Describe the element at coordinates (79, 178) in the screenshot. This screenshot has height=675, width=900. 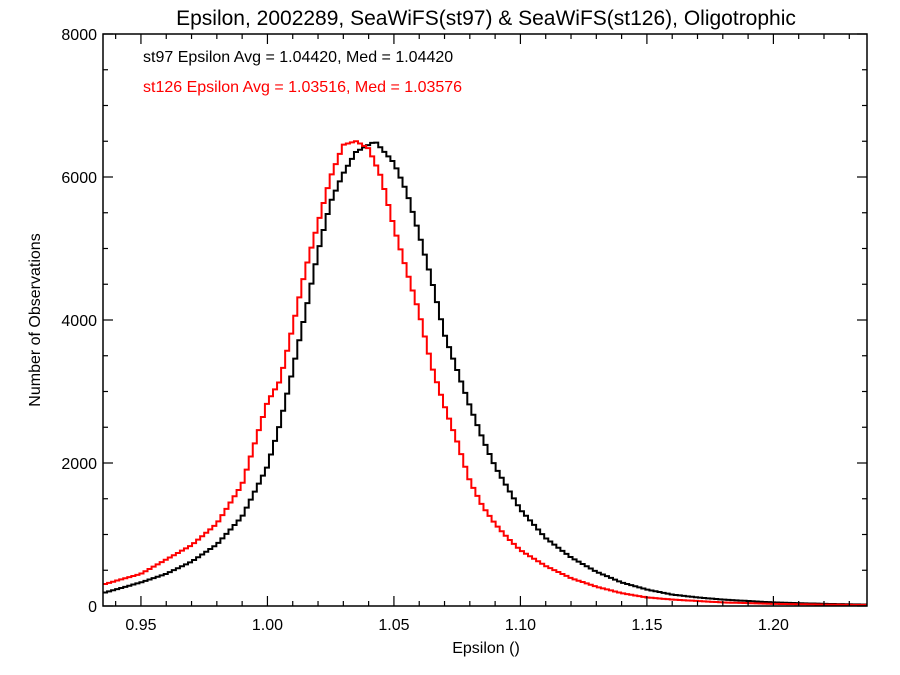
I see `y-tick-label: 6000` at that location.